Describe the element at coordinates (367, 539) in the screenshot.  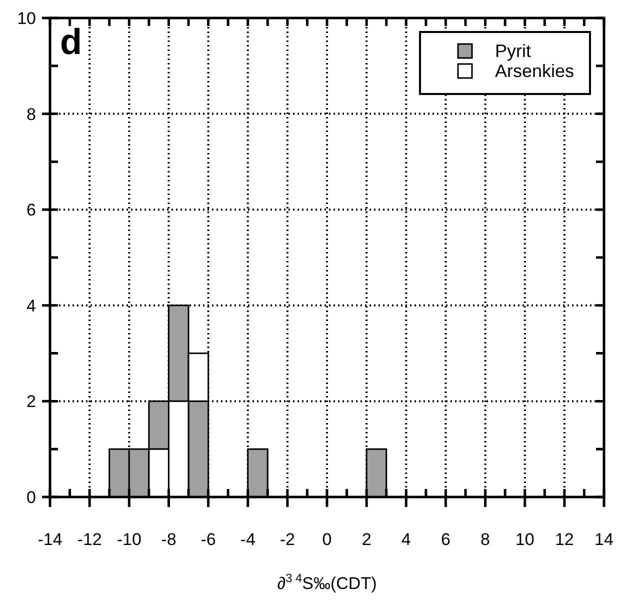
I see `x-tick-label: 2` at that location.